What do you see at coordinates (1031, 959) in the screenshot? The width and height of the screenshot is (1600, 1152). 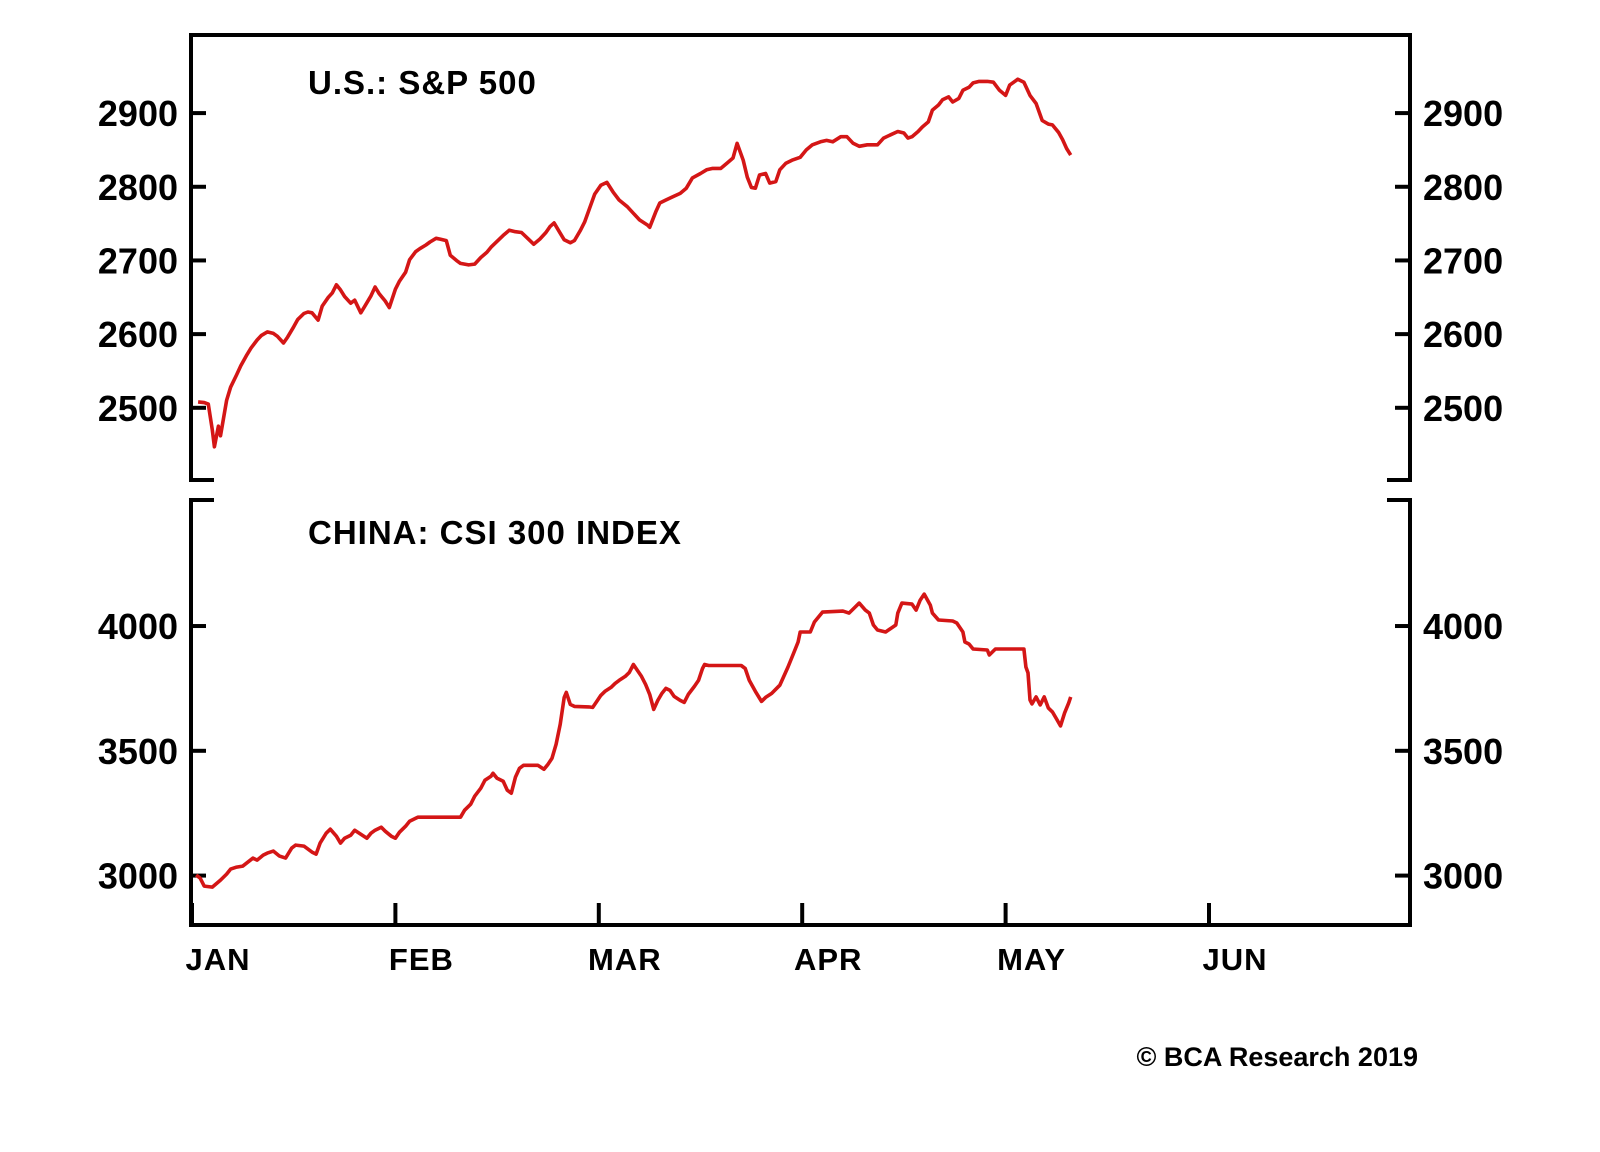 I see `x-axis-label: MAY` at bounding box center [1031, 959].